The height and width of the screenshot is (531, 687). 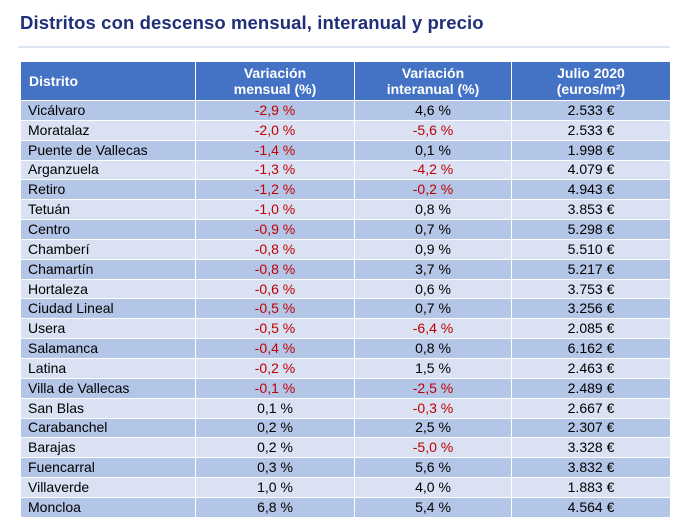 What do you see at coordinates (345, 448) in the screenshot?
I see `table-row: Barajas 0,2 % -5,0 % 3.328 €` at bounding box center [345, 448].